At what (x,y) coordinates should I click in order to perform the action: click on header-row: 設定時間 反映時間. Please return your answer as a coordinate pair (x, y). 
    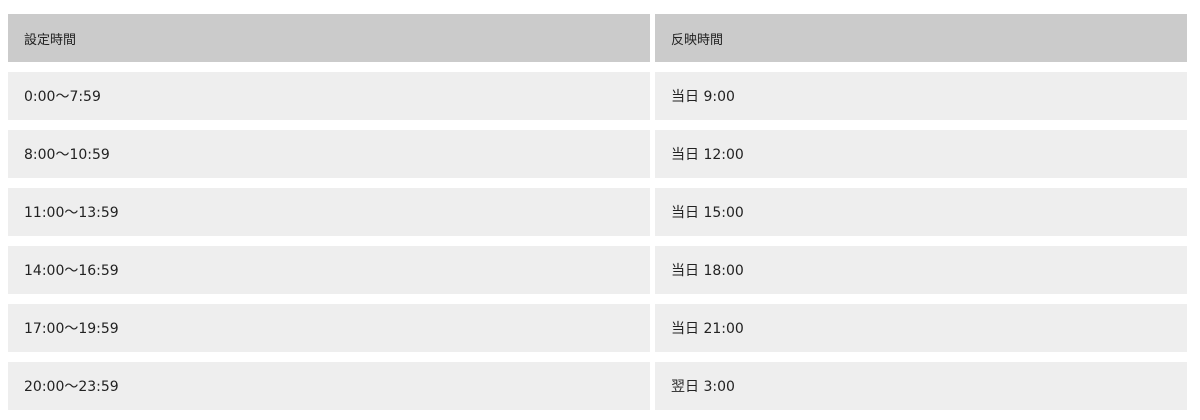
    Looking at the image, I should click on (597, 38).